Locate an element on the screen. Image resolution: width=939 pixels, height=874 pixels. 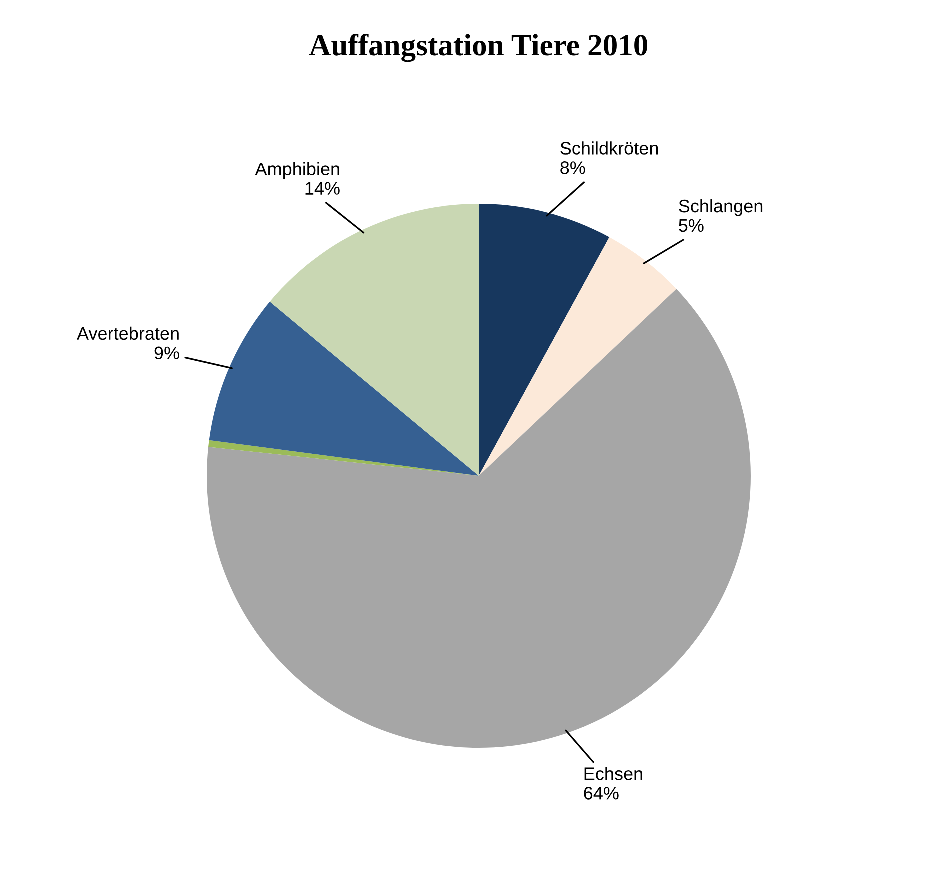
data-label: 14% is located at coordinates (323, 188).